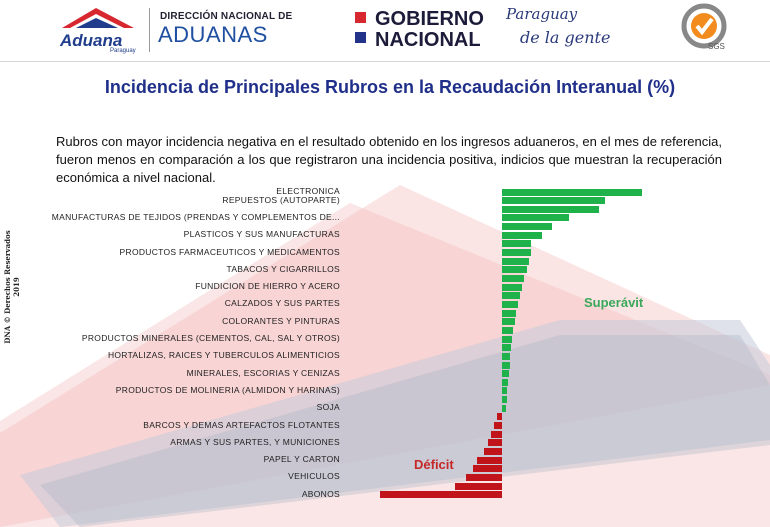 The height and width of the screenshot is (527, 770). What do you see at coordinates (91, 40) in the screenshot?
I see `aduana-logo-word: Aduana` at bounding box center [91, 40].